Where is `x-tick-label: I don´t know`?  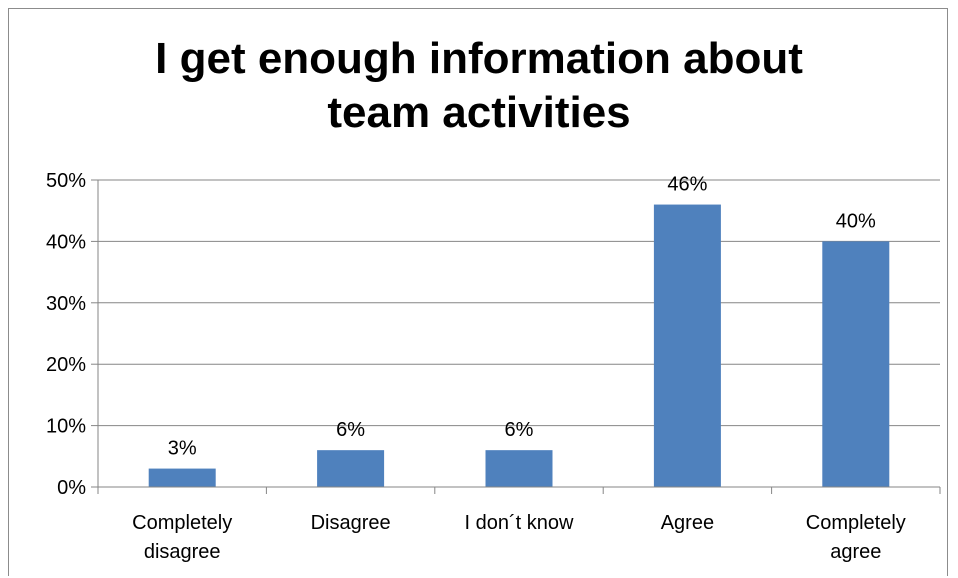
x-tick-label: I don´t know is located at coordinates (520, 523).